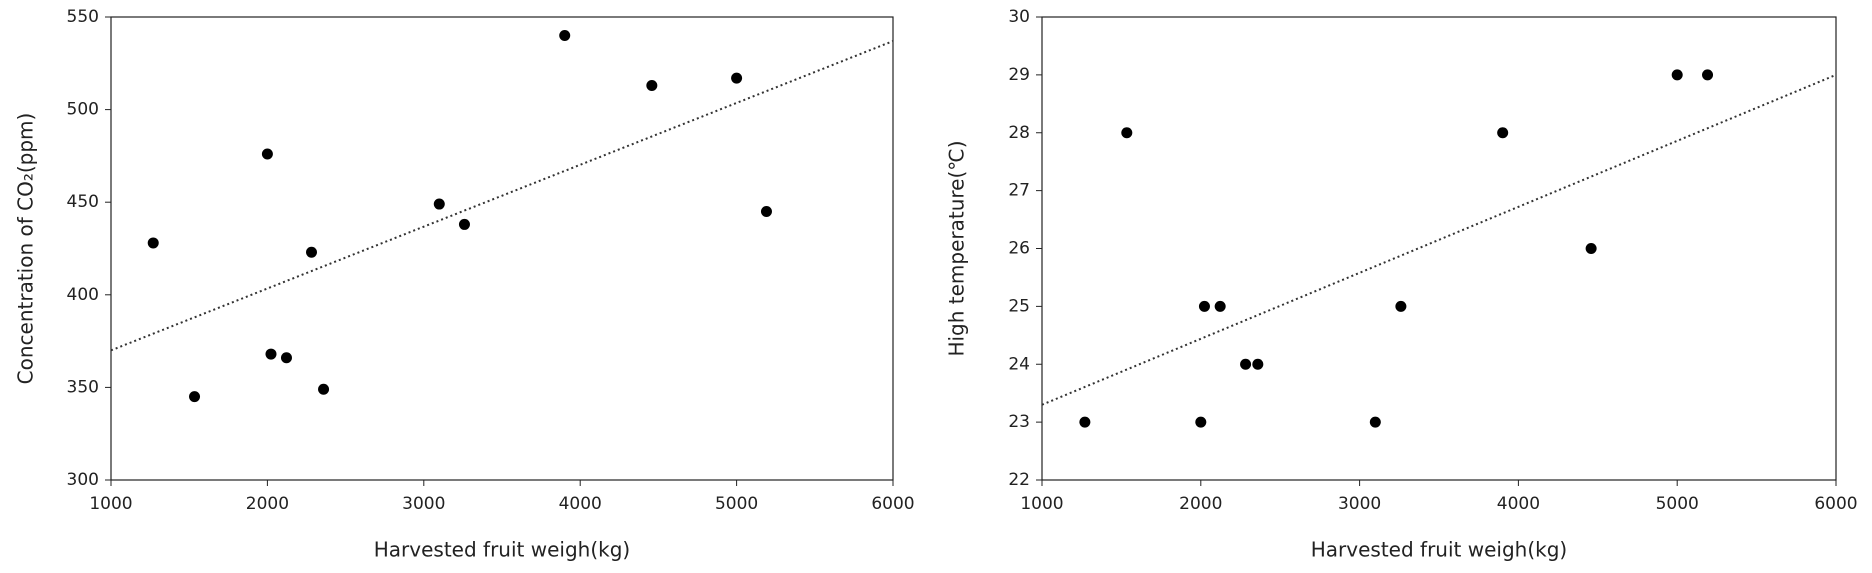 Image resolution: width=1872 pixels, height=573 pixels. I want to click on y-tick-label: 26, so click(1019, 249).